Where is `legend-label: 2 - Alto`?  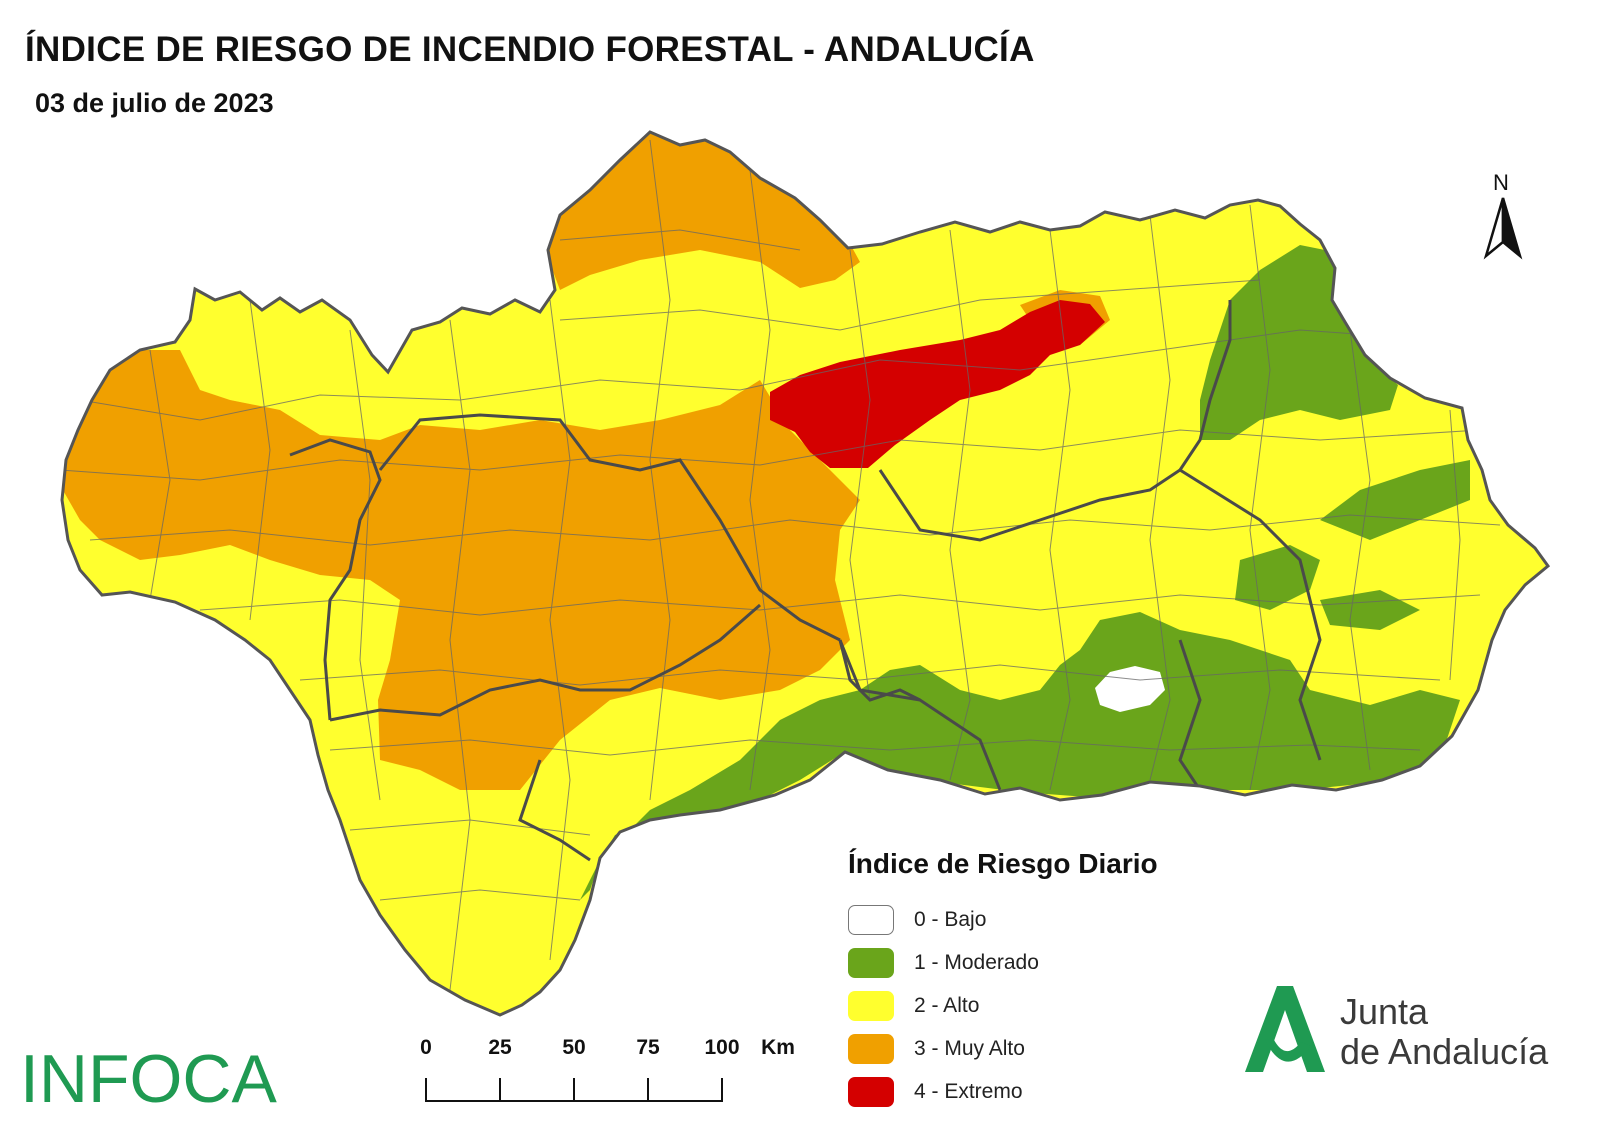 legend-label: 2 - Alto is located at coordinates (947, 1005).